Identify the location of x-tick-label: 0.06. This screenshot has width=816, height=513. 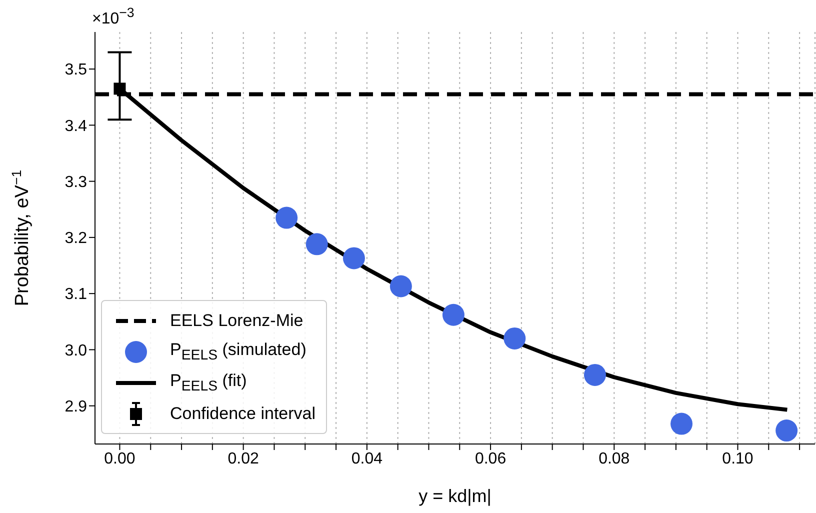
(490, 459).